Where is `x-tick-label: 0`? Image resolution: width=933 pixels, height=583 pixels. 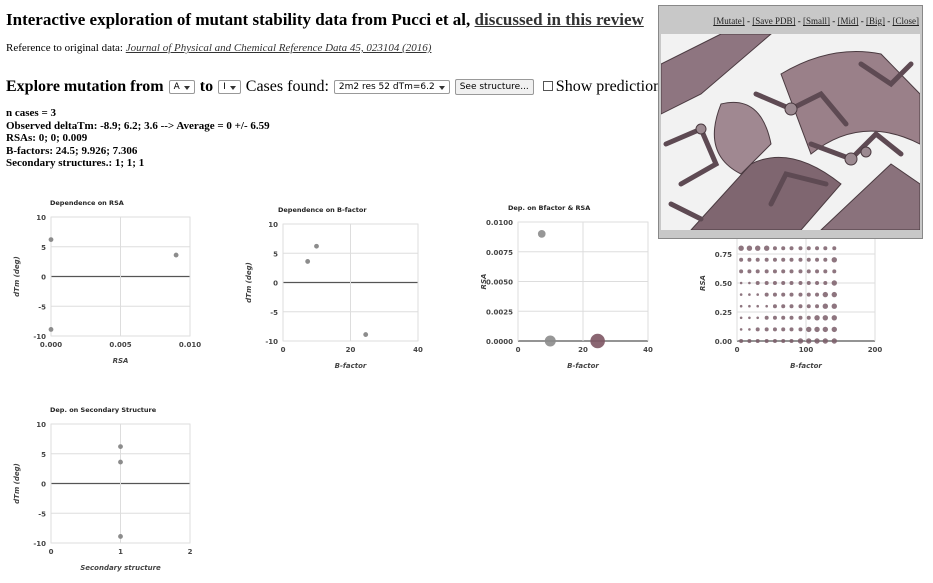
x-tick-label: 0 is located at coordinates (518, 350).